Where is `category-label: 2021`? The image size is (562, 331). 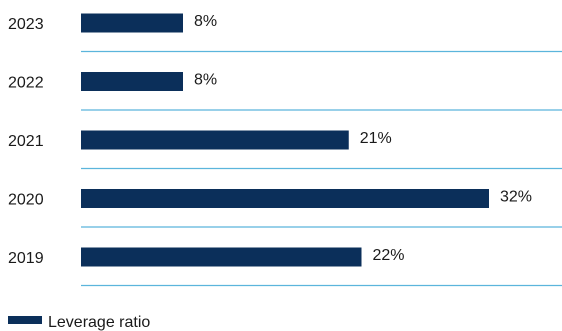
category-label: 2021 is located at coordinates (26, 141).